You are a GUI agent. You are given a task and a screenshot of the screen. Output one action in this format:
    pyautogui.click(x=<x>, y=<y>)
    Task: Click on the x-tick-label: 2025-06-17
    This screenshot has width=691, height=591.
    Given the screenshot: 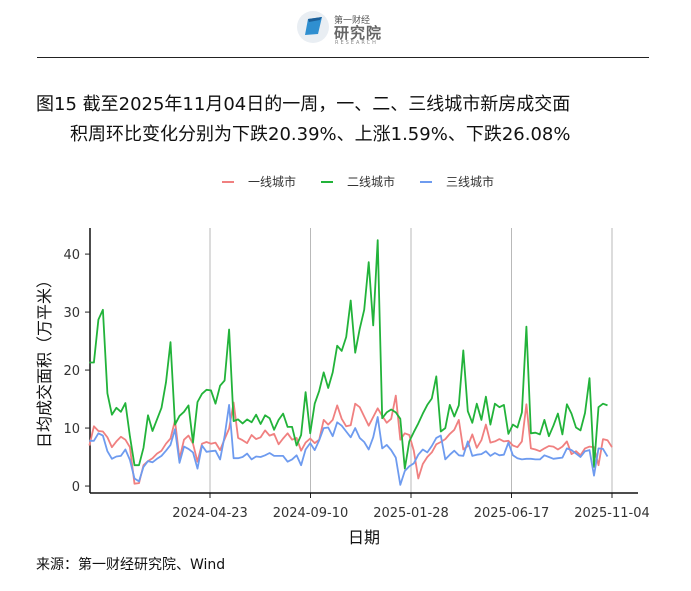 What is the action you would take?
    pyautogui.click(x=512, y=513)
    